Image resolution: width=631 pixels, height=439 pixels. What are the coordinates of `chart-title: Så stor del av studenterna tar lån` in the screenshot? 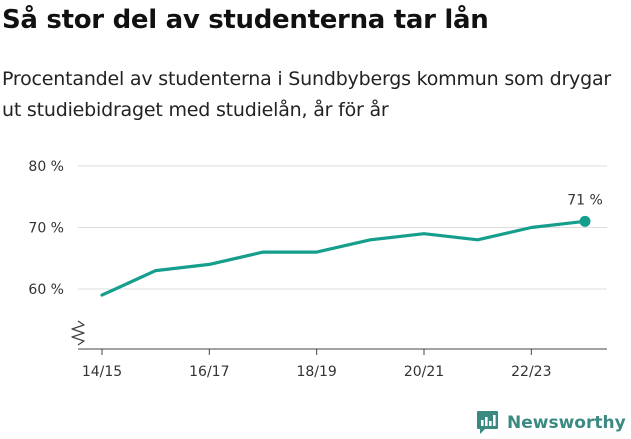 It's located at (245, 20).